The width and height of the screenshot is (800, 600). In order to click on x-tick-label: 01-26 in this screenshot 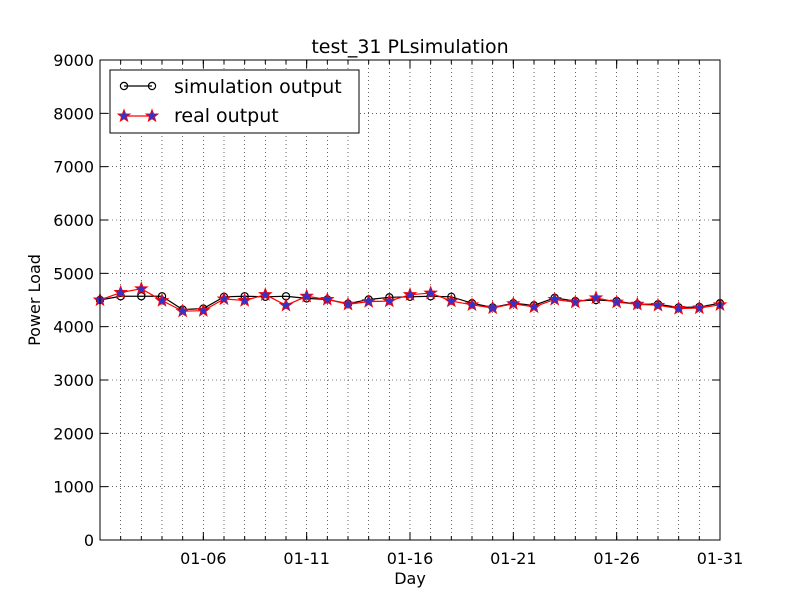, I will do `click(616, 558)`.